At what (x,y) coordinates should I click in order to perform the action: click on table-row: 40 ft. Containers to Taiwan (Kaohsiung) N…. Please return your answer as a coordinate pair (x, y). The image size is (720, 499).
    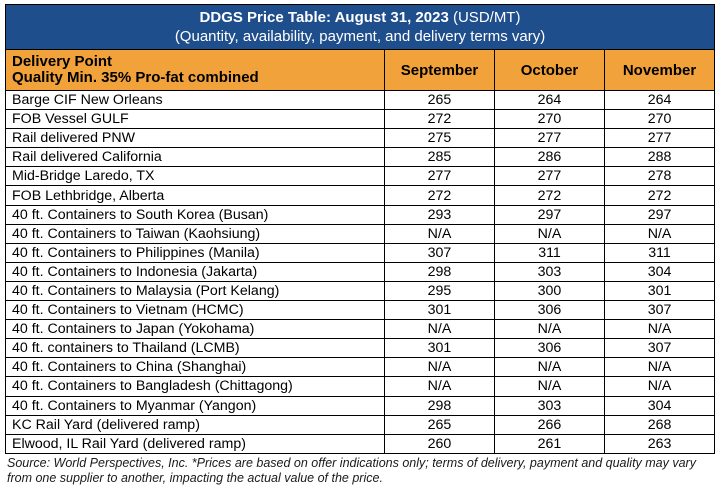
    Looking at the image, I should click on (360, 233).